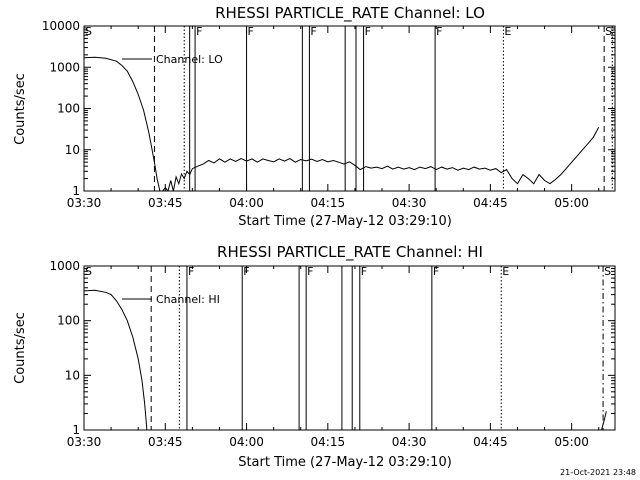 The width and height of the screenshot is (640, 480). What do you see at coordinates (61, 26) in the screenshot?
I see `y-tick-label: 10000` at bounding box center [61, 26].